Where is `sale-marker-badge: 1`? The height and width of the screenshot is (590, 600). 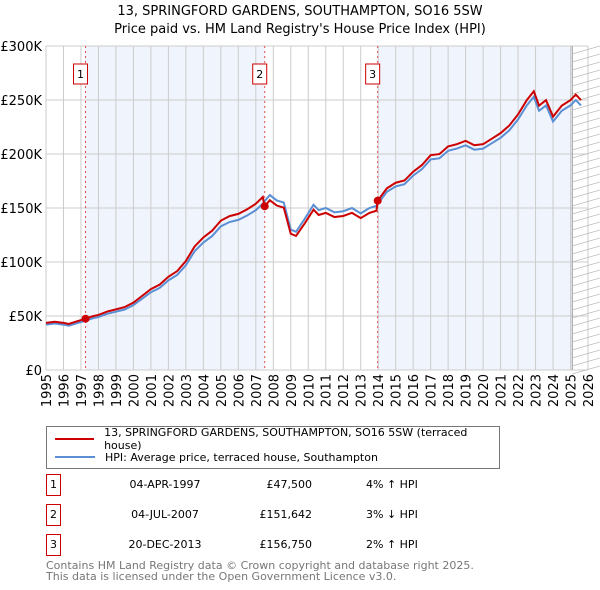 sale-marker-badge: 1 is located at coordinates (53, 485).